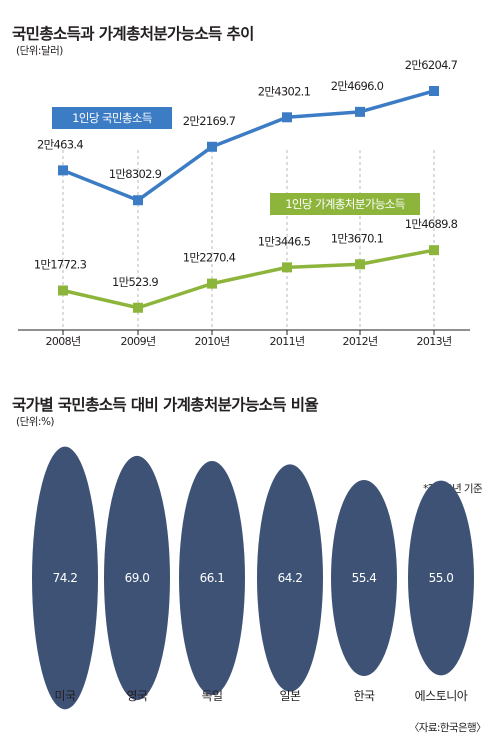  I want to click on data-label: 1만3446.5, so click(284, 241).